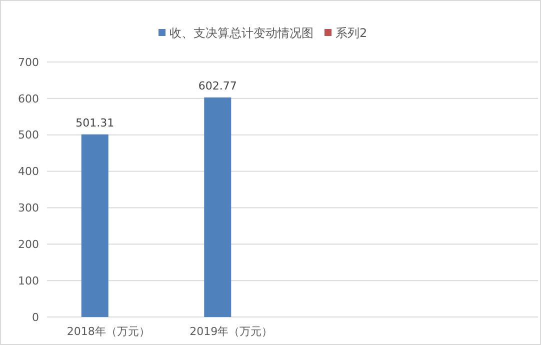  What do you see at coordinates (28, 244) in the screenshot?
I see `y-tick-label: 200` at bounding box center [28, 244].